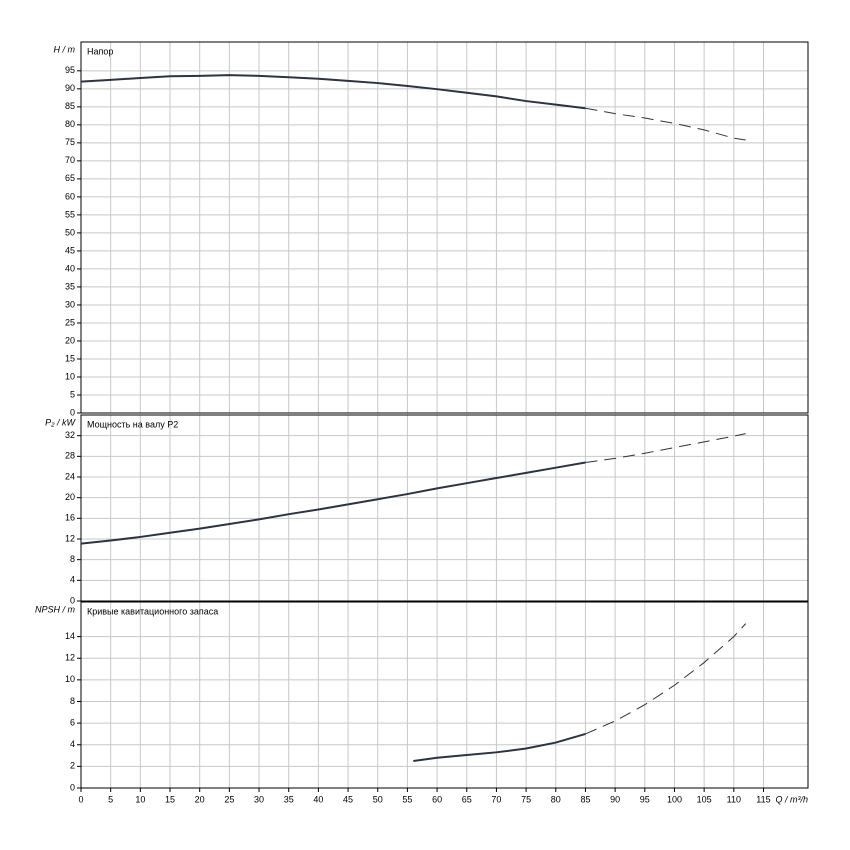 This screenshot has width=850, height=850. I want to click on x-tick-label: 35, so click(289, 799).